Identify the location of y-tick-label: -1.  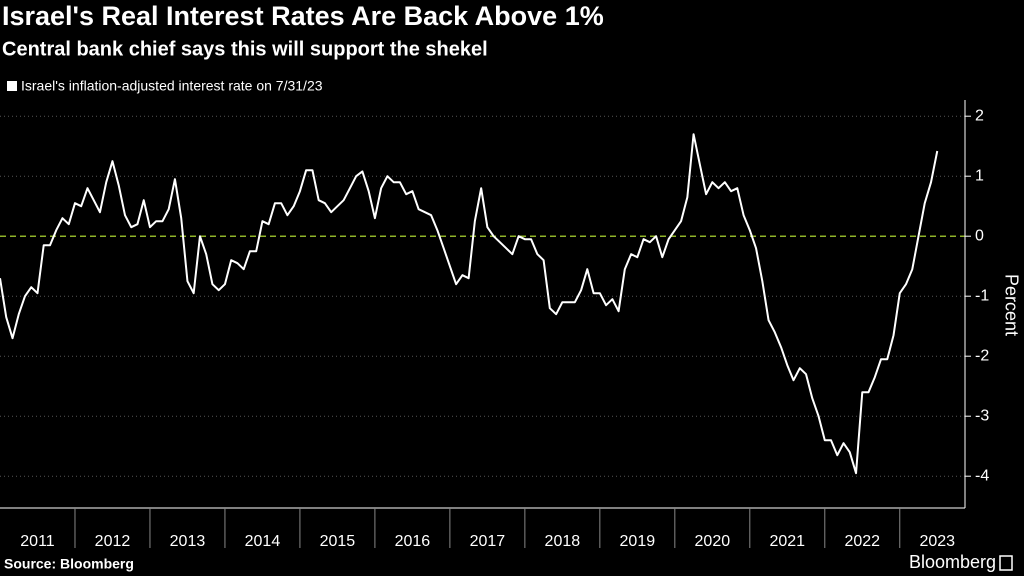
(982, 295).